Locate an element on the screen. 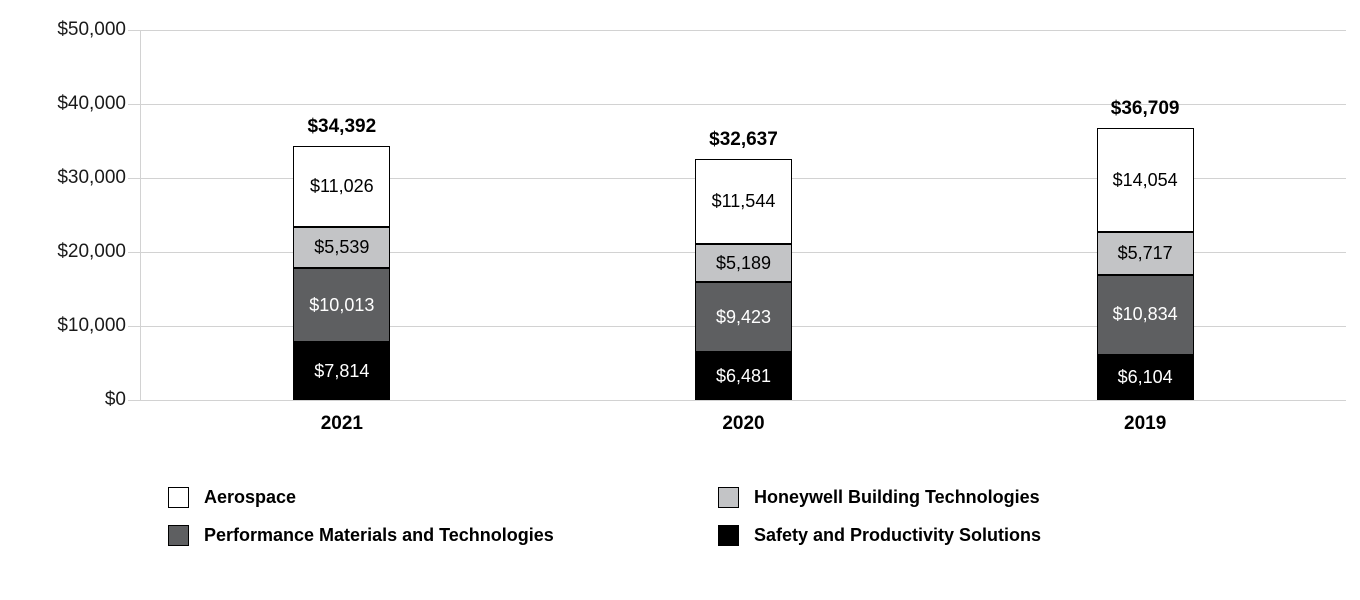  legend-item-honeywell-building-technologies: Honeywell Building Technologies is located at coordinates (879, 497).